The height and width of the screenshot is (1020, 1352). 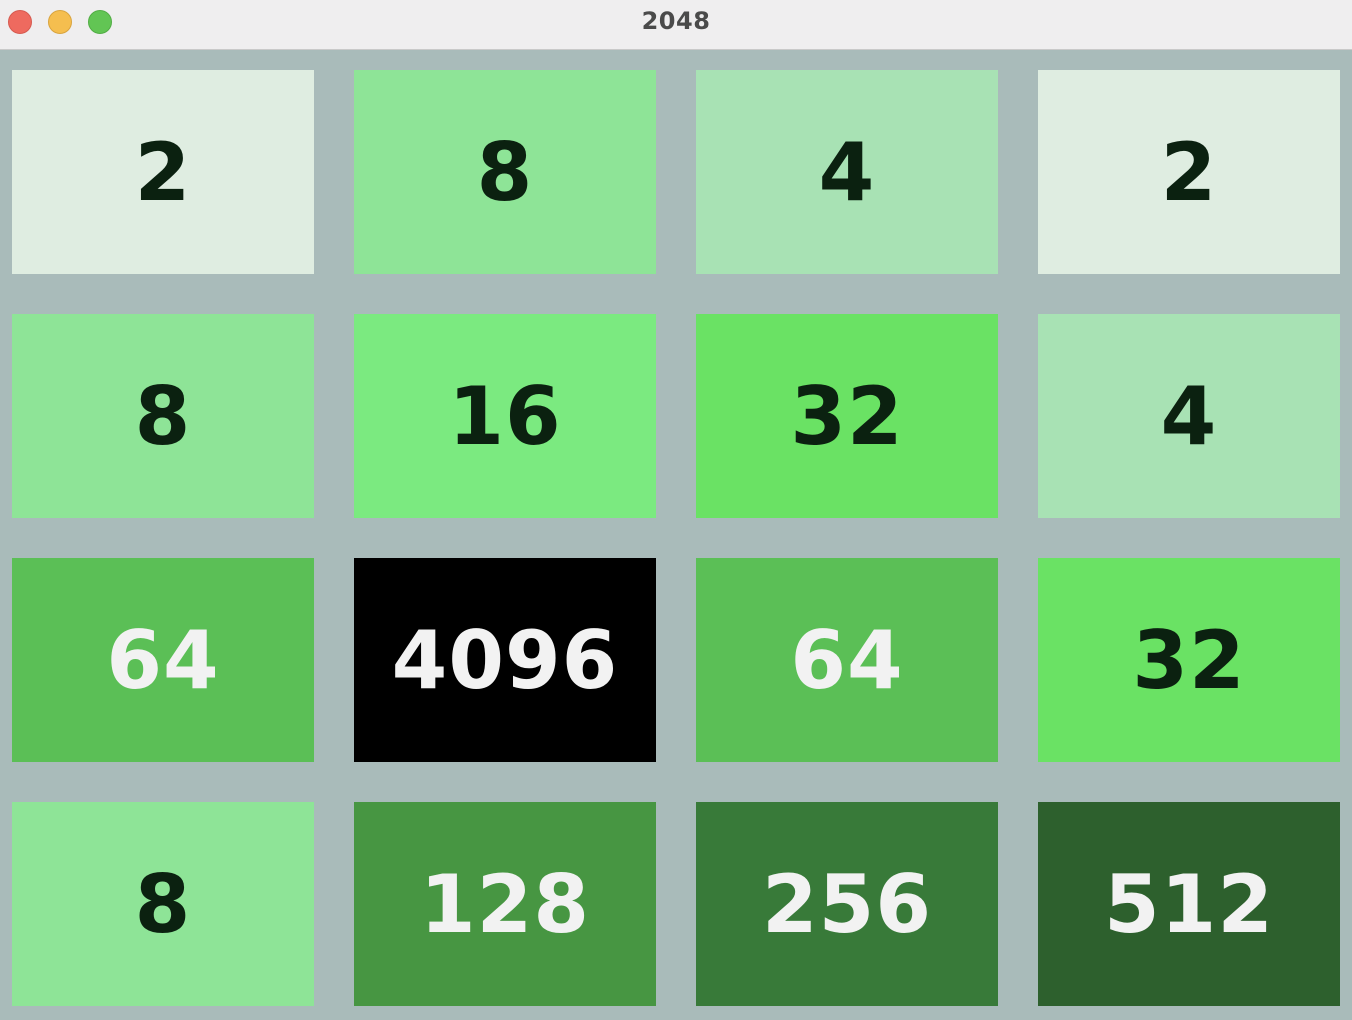 I want to click on tile-r2-c3: 32, so click(x=847, y=416).